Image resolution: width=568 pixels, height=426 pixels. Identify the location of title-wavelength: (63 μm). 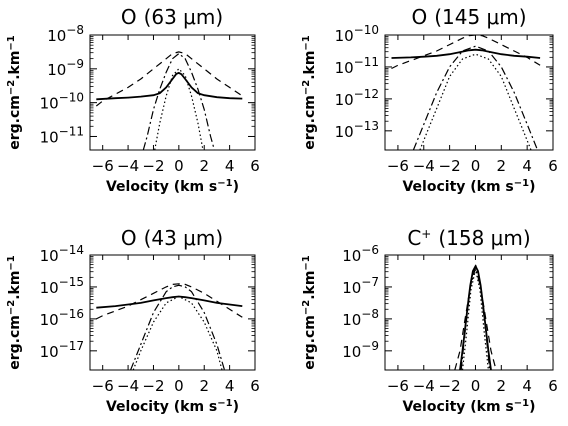
(184, 17).